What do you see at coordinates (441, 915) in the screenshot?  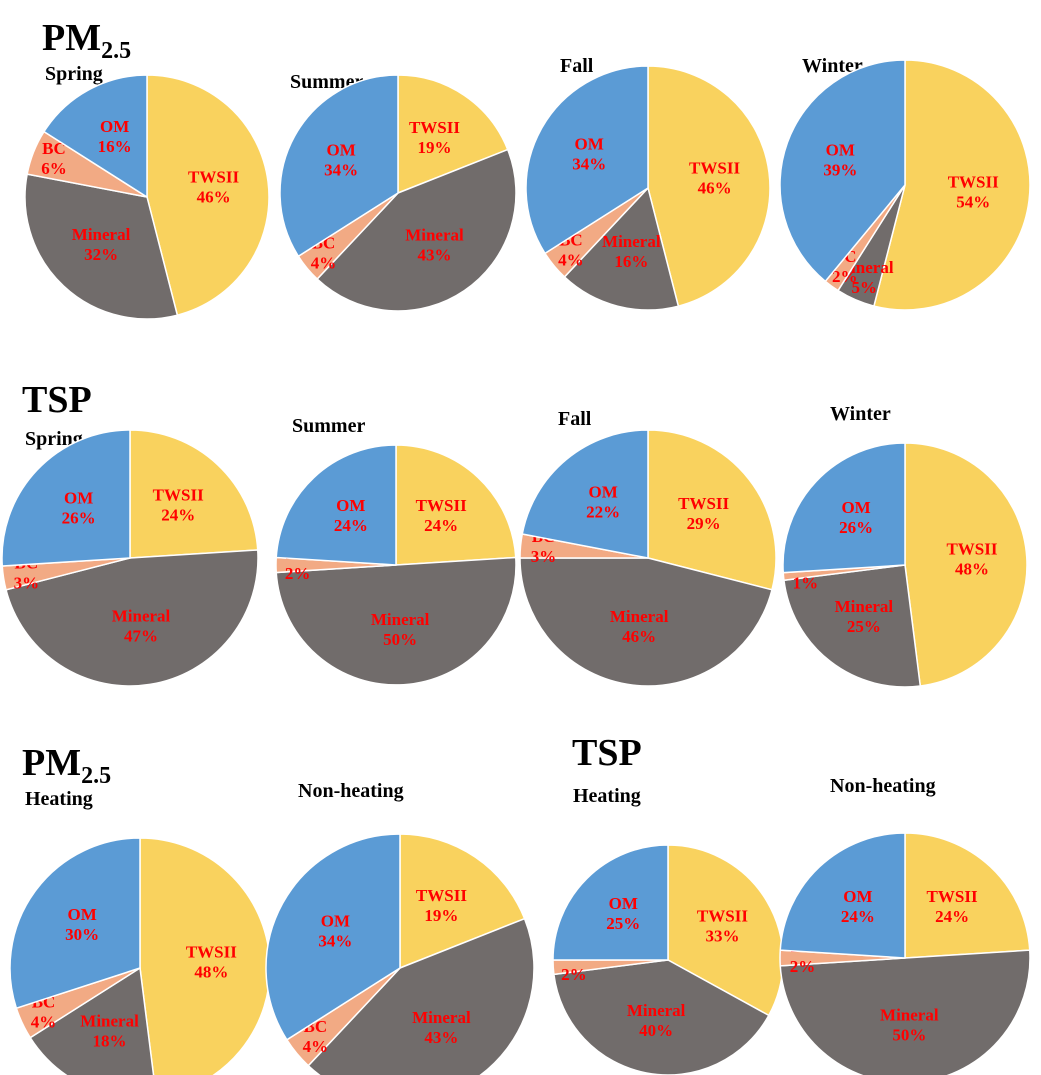 I see `slice-value-label: 19%` at bounding box center [441, 915].